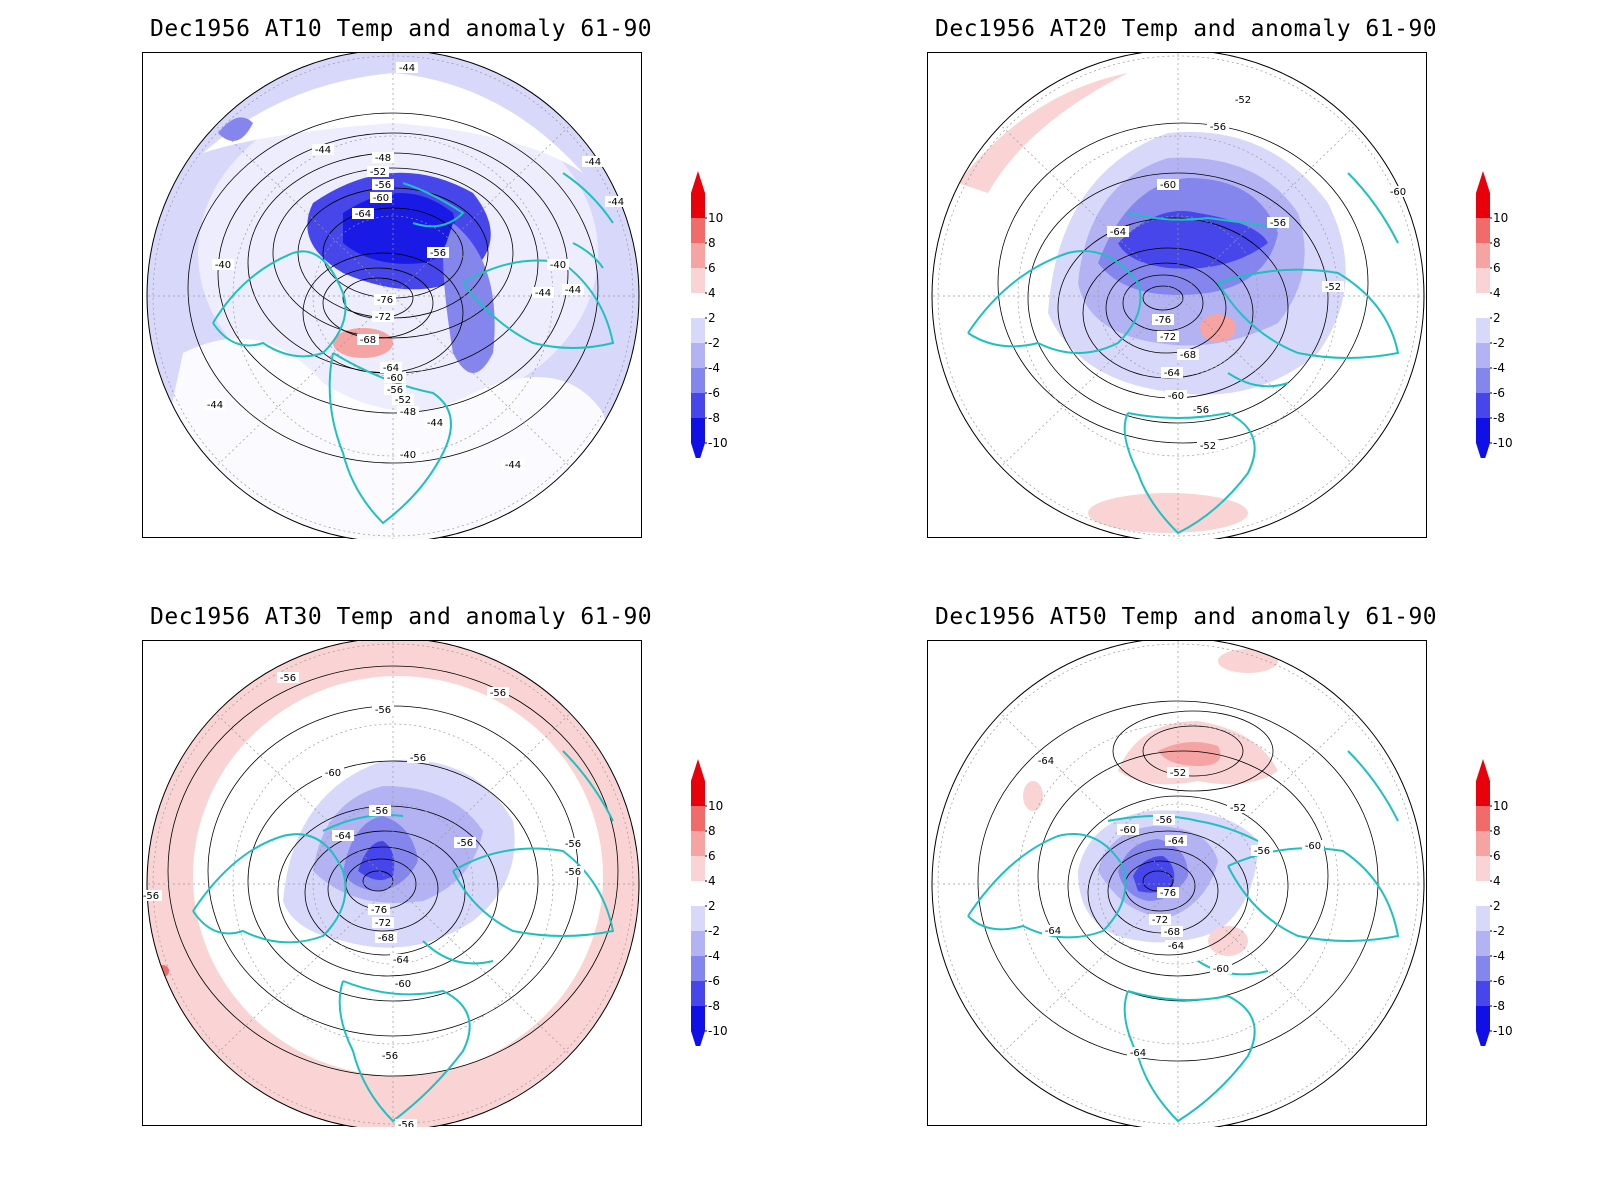 The height and width of the screenshot is (1200, 1600). What do you see at coordinates (383, 158) in the screenshot?
I see `contour-label: -48` at bounding box center [383, 158].